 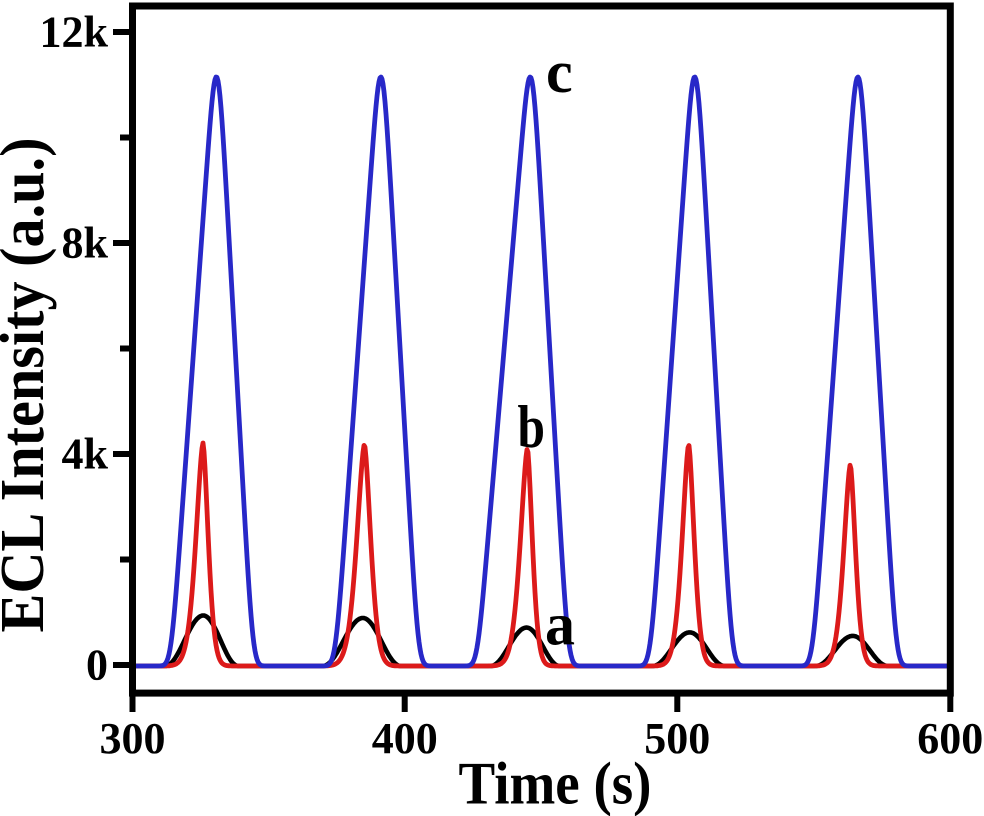 I want to click on svg-text: 400, so click(x=405, y=738).